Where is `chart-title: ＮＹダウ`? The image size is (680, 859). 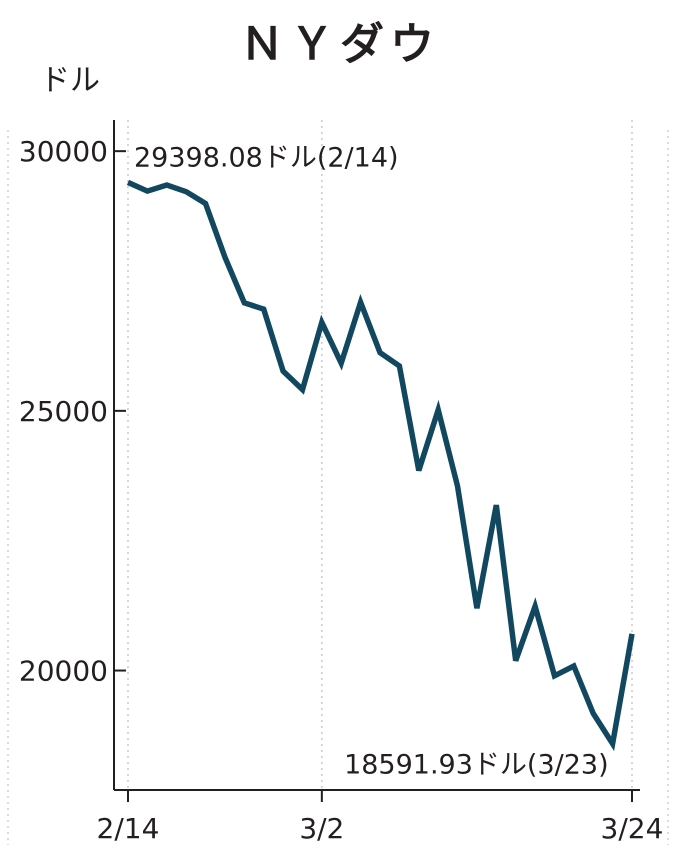
chart-title: ＮＹダウ is located at coordinates (340, 44).